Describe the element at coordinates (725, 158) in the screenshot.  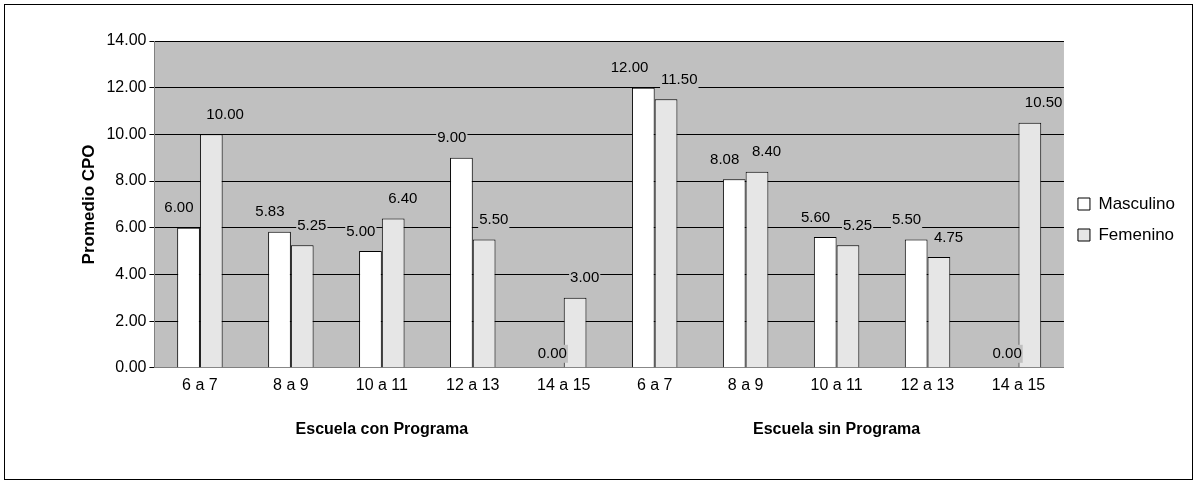
I see `data-label: 8.08` at that location.